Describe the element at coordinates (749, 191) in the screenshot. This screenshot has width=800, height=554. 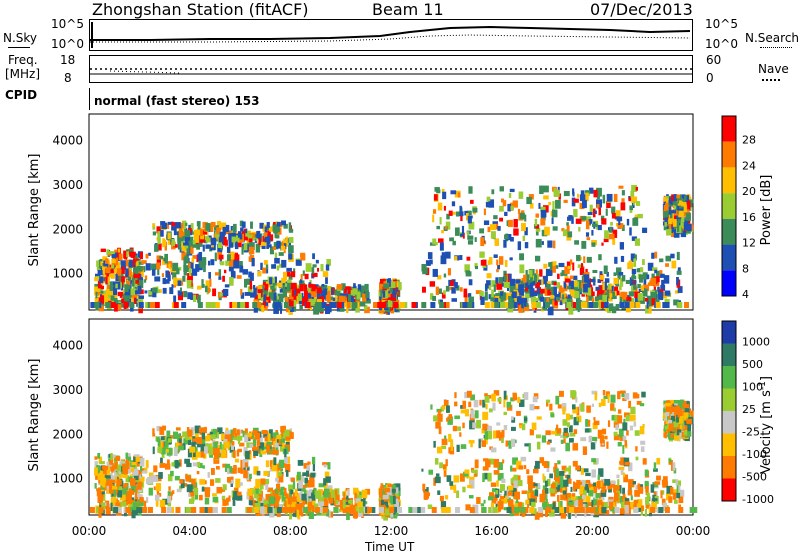
I see `colorbar-tick-label: 20` at that location.